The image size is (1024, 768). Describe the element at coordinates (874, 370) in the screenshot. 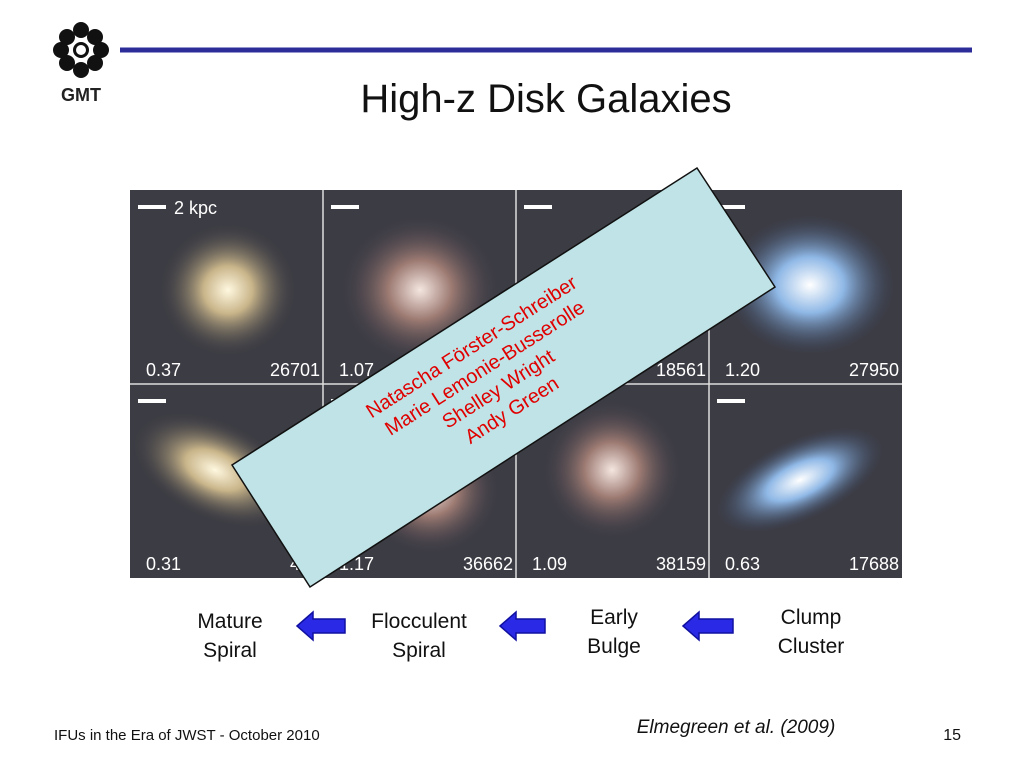

I see `galaxy-id: 27950` at that location.